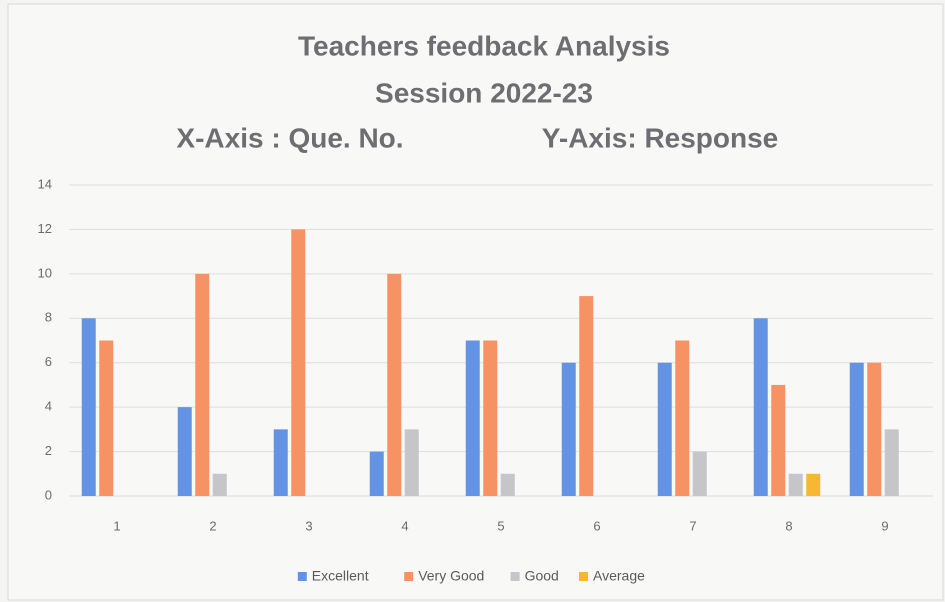  What do you see at coordinates (45, 228) in the screenshot?
I see `y-tick-label: 12` at bounding box center [45, 228].